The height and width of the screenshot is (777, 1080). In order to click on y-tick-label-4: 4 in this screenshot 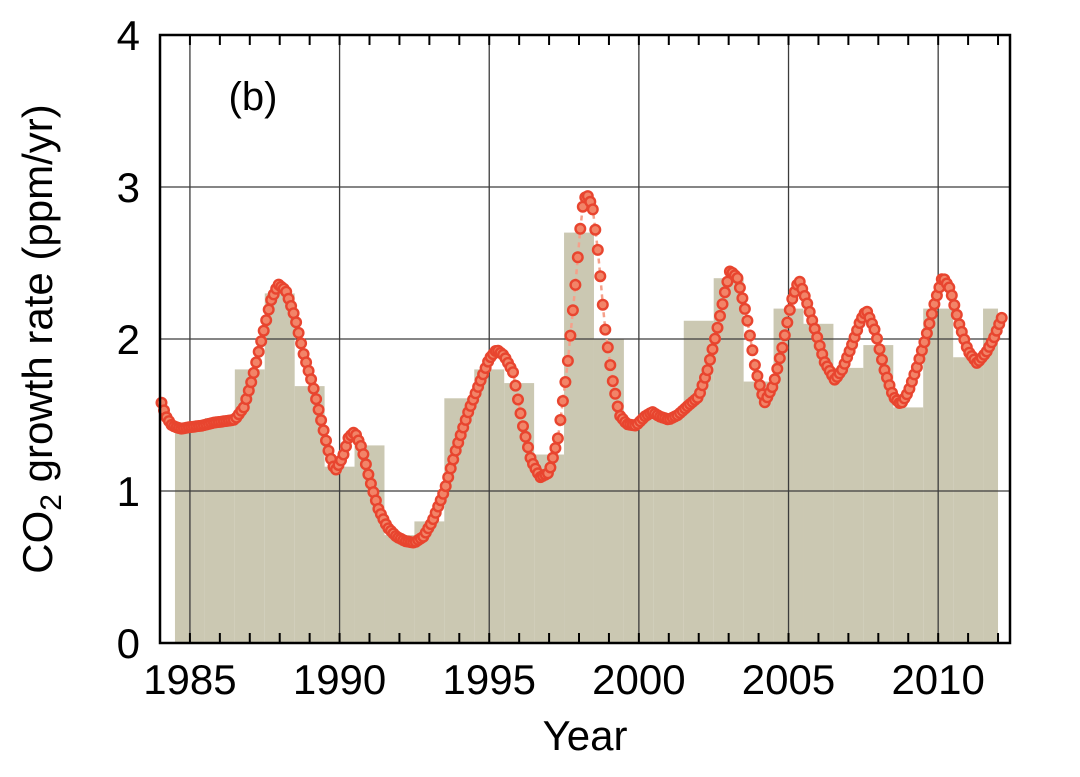, I will do `click(128, 35)`.